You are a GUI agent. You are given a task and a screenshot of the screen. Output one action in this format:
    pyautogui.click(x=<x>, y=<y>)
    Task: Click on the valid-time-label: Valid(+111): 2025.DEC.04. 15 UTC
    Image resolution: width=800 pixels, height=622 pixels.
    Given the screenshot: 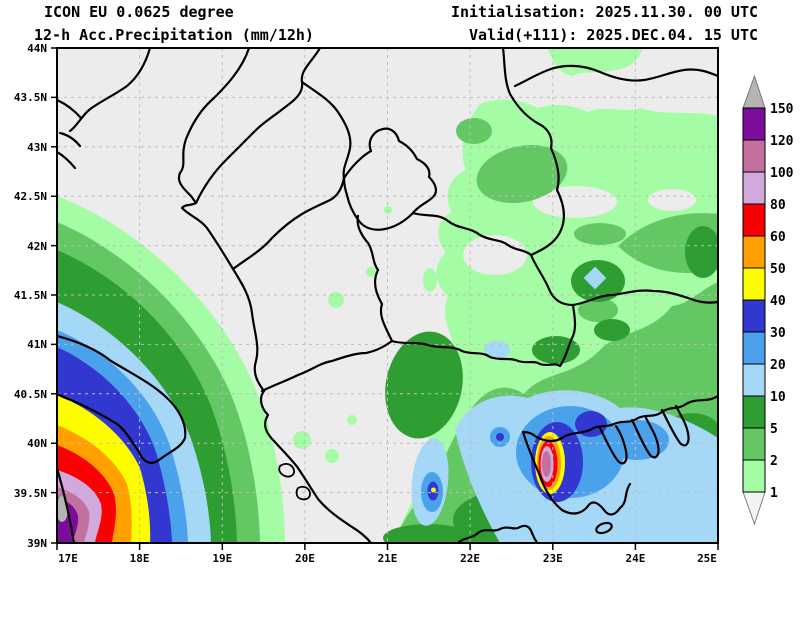 What is the action you would take?
    pyautogui.click(x=613, y=35)
    